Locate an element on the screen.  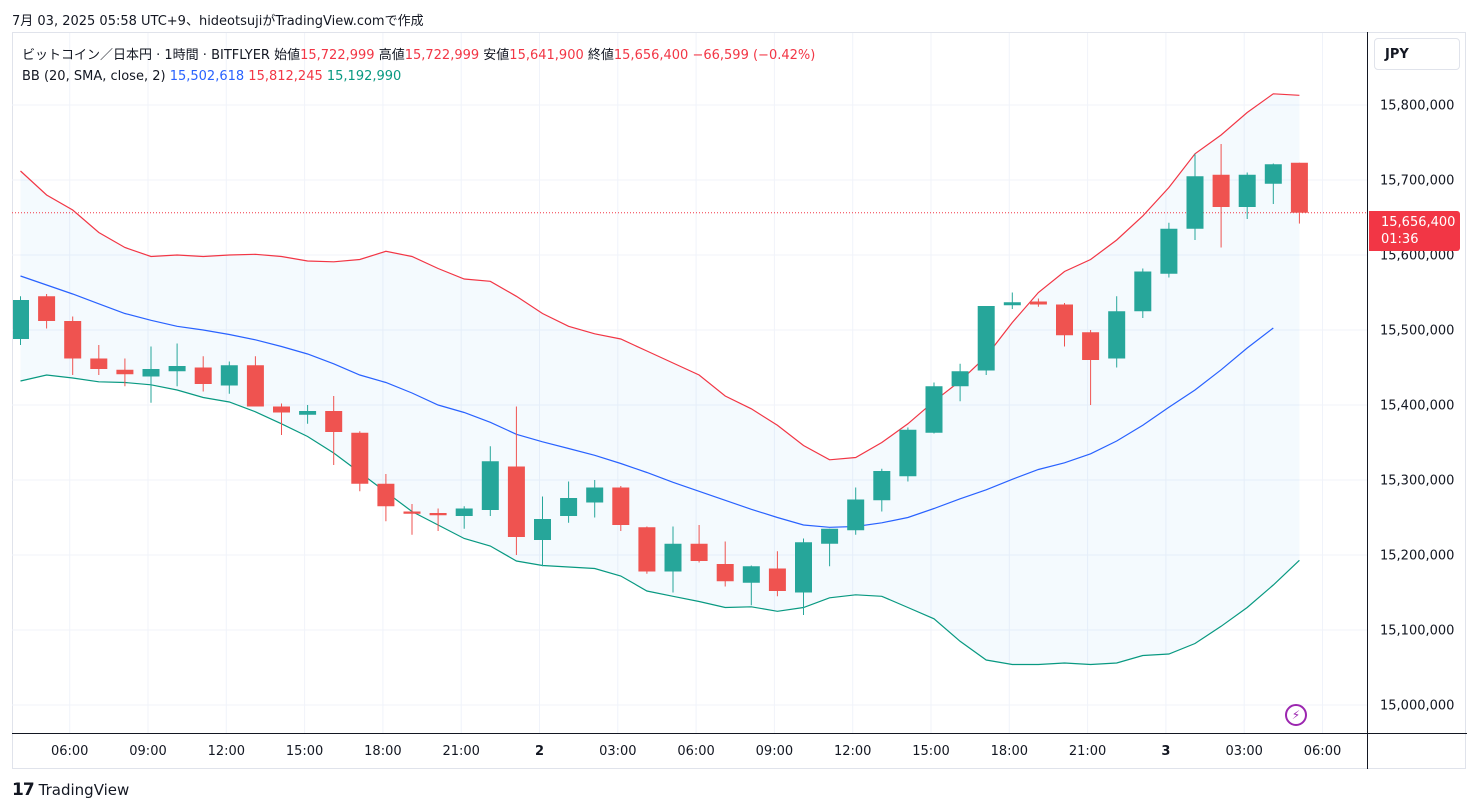
bb-basis-value: 15,502,618 is located at coordinates (207, 76).